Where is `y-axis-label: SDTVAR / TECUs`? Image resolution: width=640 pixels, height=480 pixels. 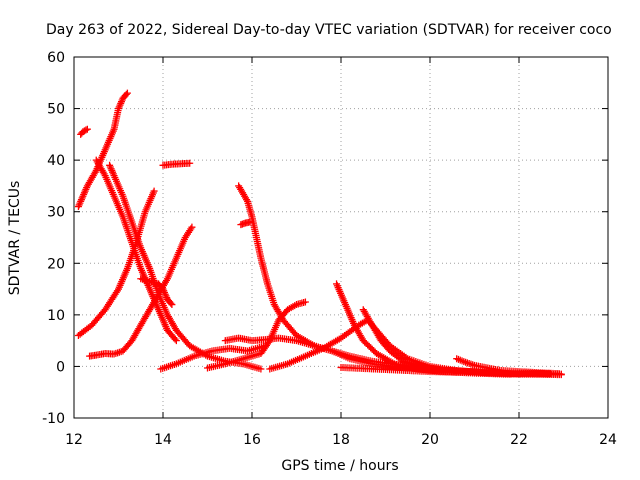 y-axis-label: SDTVAR / TECUs is located at coordinates (15, 238).